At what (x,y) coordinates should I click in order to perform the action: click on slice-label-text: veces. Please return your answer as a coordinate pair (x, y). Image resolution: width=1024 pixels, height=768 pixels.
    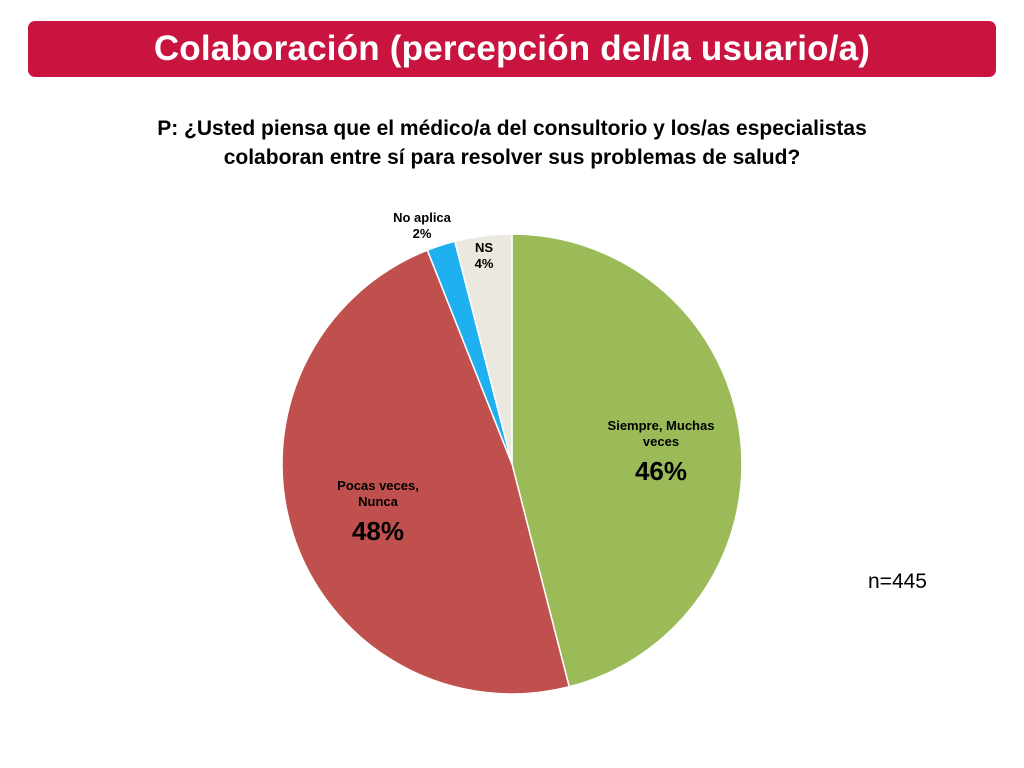
    Looking at the image, I should click on (661, 441).